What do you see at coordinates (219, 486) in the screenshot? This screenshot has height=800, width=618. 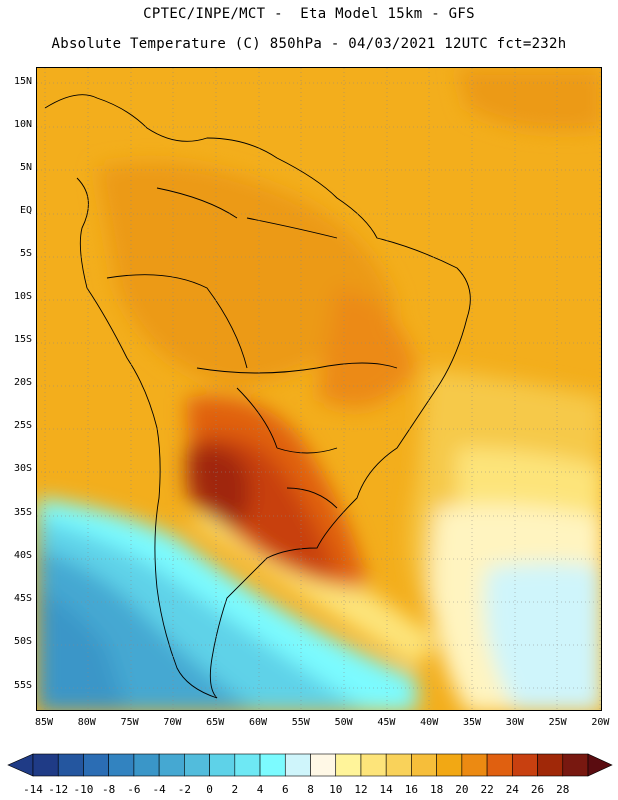 I see `hot-core-inner` at bounding box center [219, 486].